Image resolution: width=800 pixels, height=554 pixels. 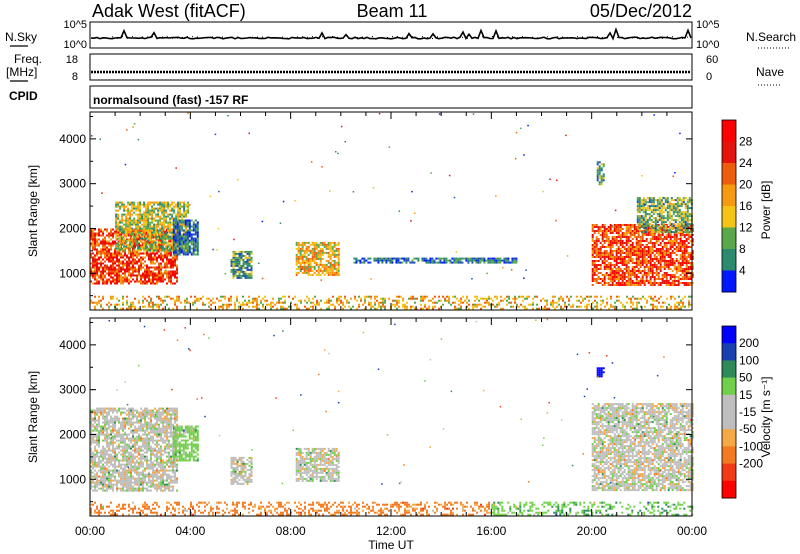 I want to click on freq-tick-top: 18, so click(x=72, y=60).